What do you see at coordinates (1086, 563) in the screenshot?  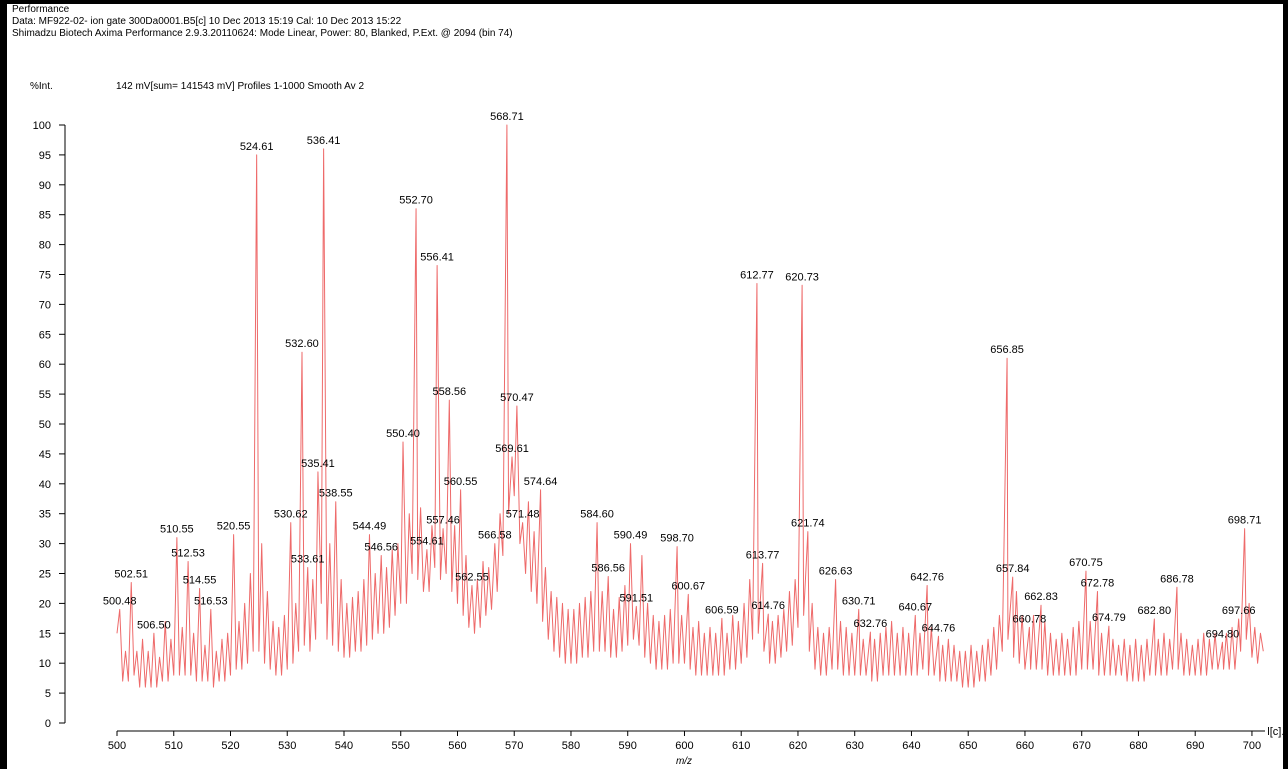 I see `peak-label: 670.75` at bounding box center [1086, 563].